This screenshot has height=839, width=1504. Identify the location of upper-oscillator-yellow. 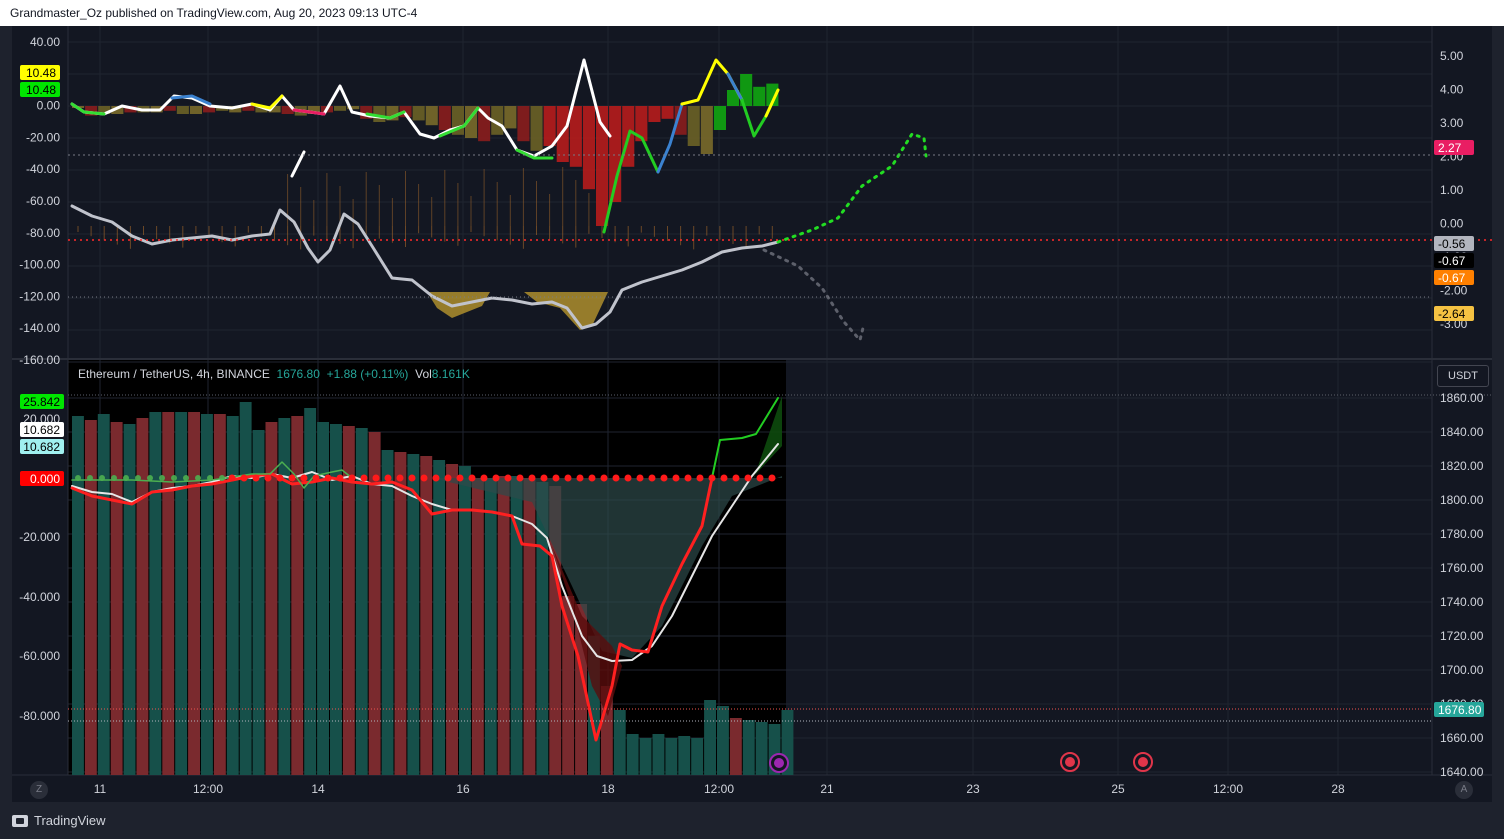
(267, 102).